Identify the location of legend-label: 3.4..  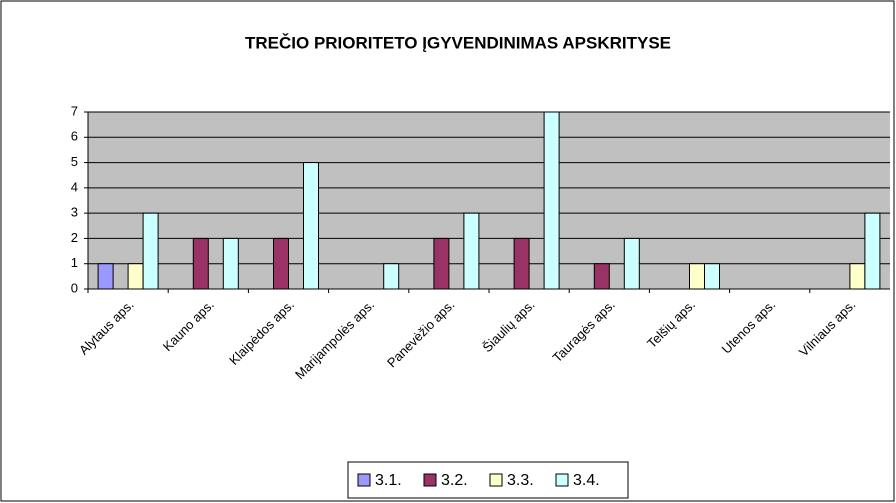
(586, 480).